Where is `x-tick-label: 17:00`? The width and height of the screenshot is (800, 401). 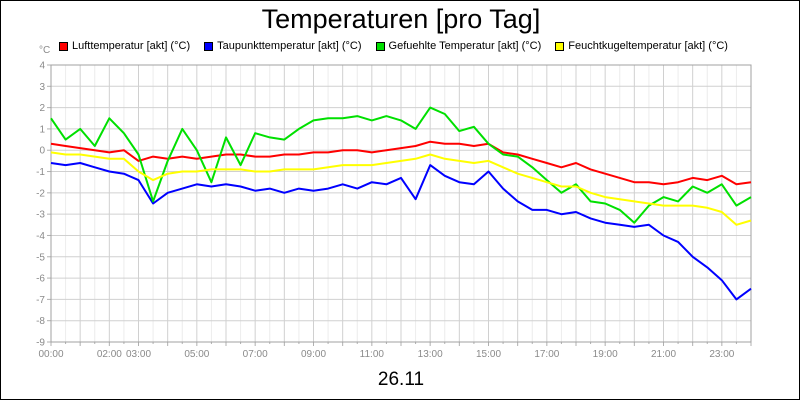
x-tick-label: 17:00 is located at coordinates (546, 354).